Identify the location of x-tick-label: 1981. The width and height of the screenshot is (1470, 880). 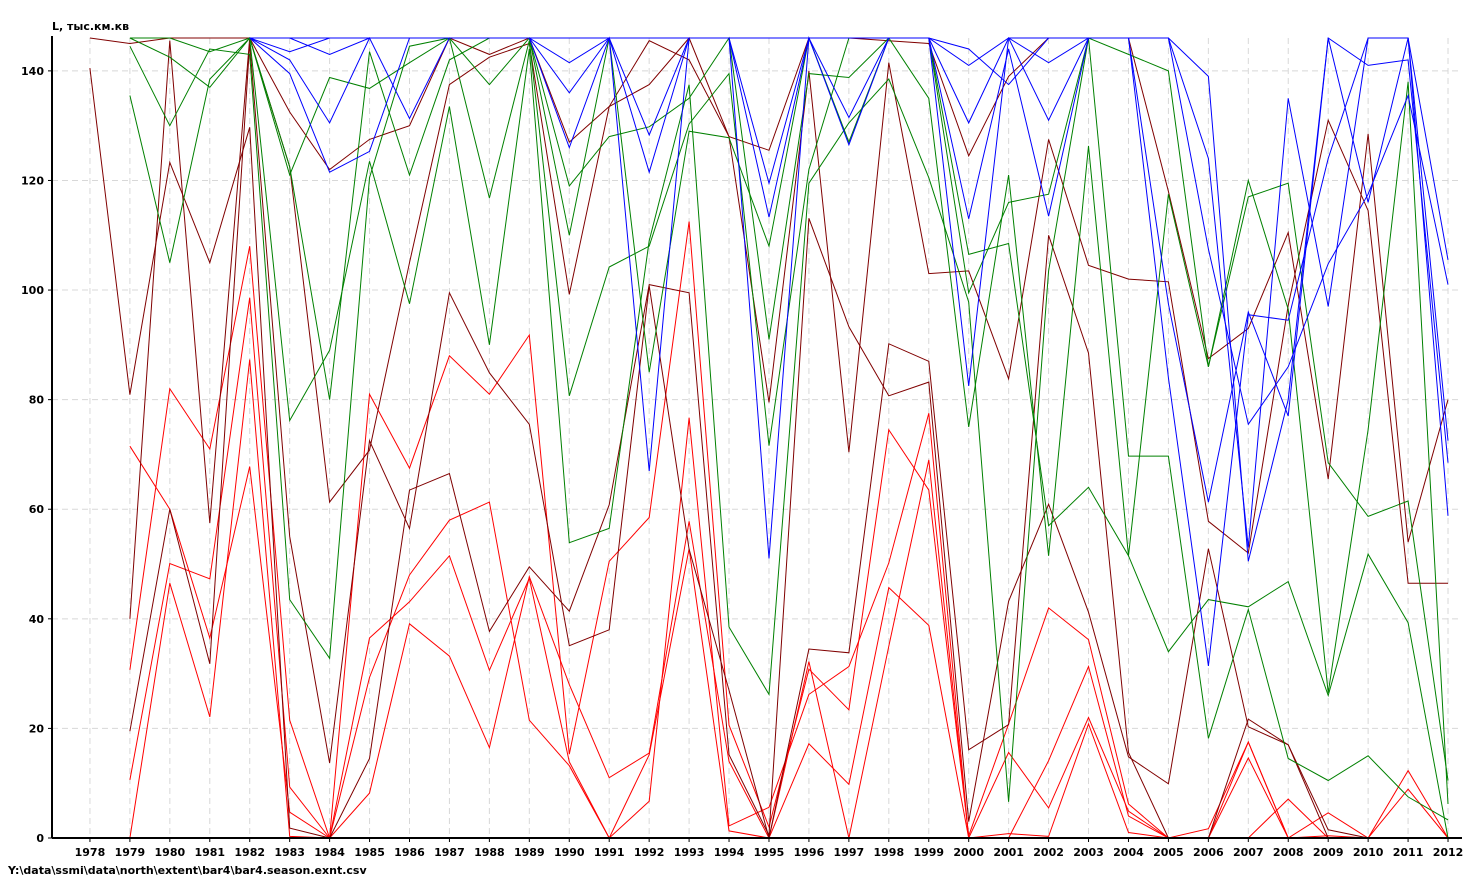
(209, 852).